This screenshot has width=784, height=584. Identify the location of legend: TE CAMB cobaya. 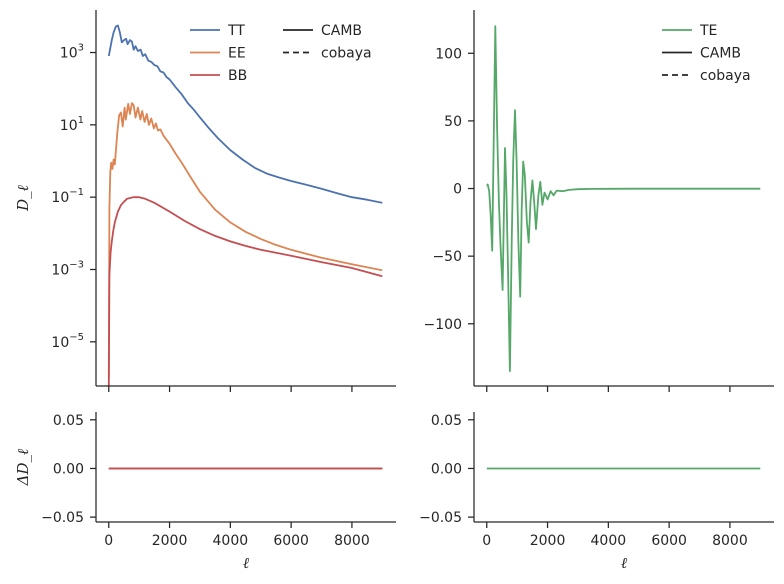
(706, 53).